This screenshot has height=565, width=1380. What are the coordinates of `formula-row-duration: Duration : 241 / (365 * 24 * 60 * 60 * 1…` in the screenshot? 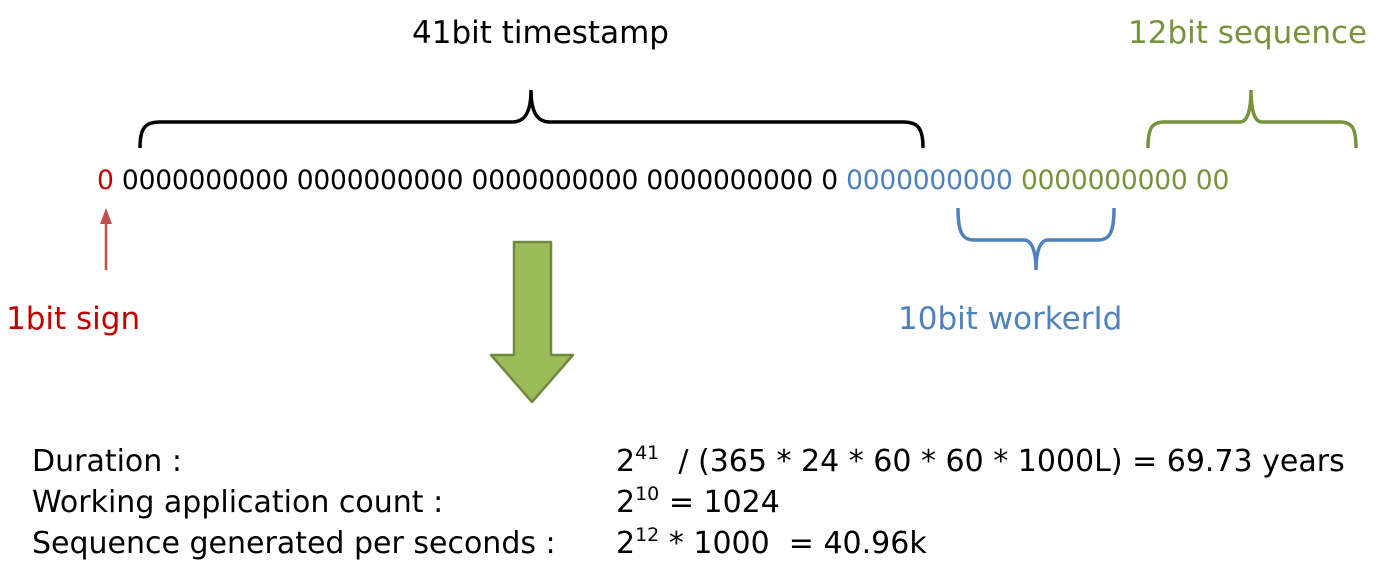 It's located at (690, 462).